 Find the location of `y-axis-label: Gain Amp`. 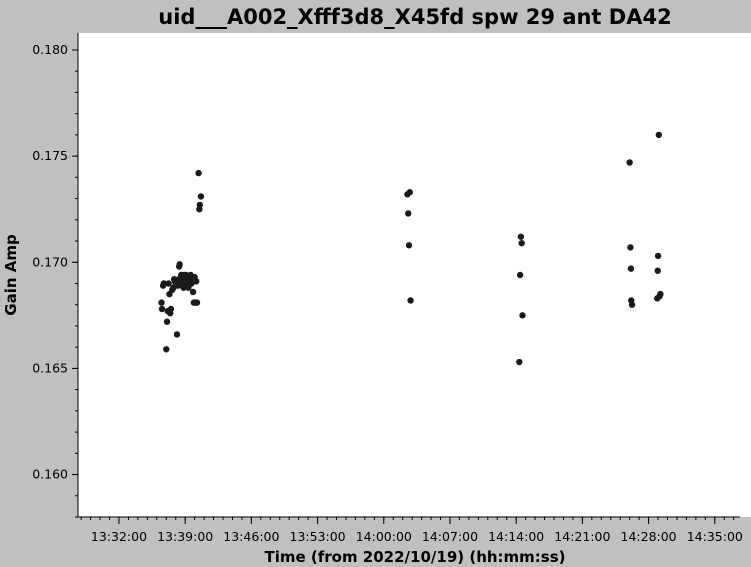

y-axis-label: Gain Amp is located at coordinates (11, 275).